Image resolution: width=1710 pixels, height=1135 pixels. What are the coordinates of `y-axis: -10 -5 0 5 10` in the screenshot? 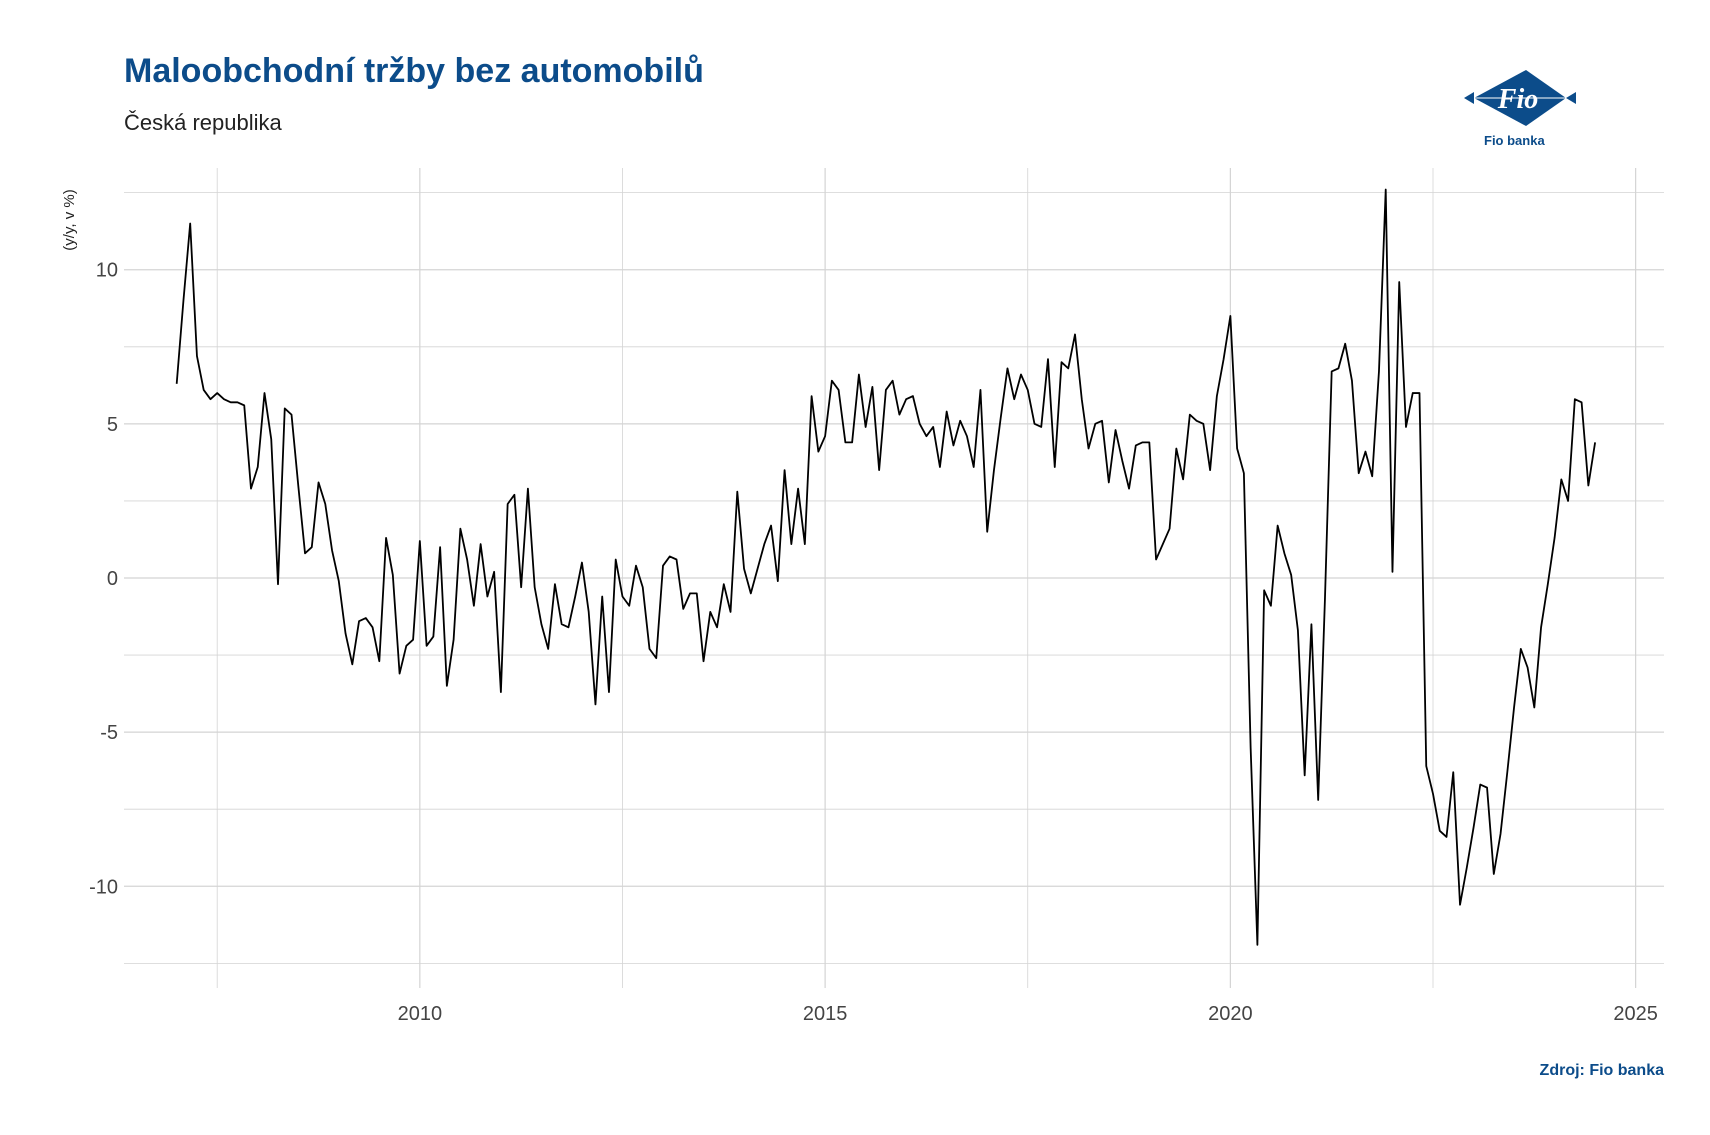 It's located at (103, 579).